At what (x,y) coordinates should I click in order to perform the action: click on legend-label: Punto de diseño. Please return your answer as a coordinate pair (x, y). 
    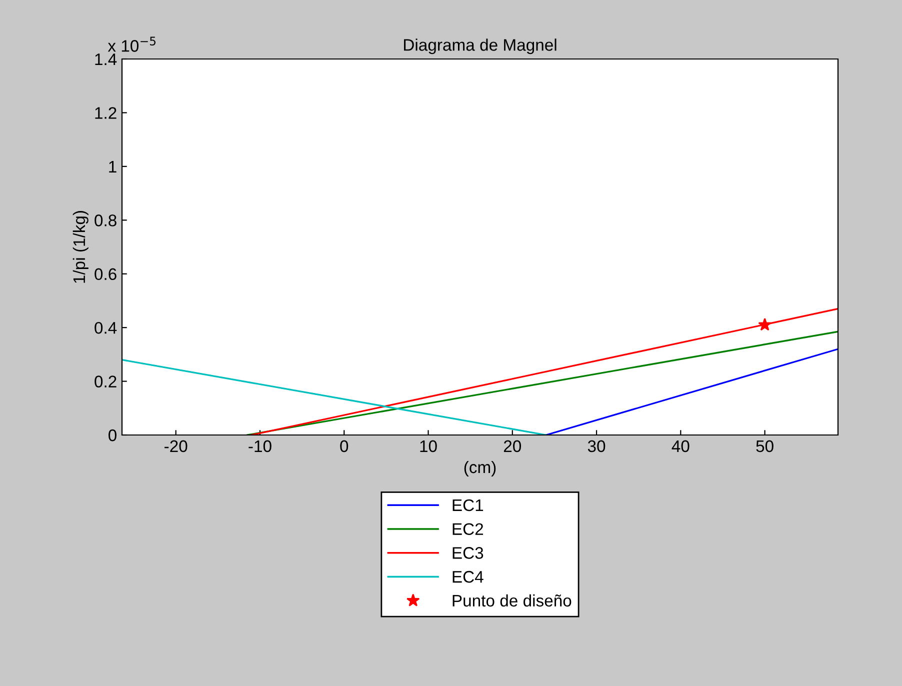
    Looking at the image, I should click on (512, 600).